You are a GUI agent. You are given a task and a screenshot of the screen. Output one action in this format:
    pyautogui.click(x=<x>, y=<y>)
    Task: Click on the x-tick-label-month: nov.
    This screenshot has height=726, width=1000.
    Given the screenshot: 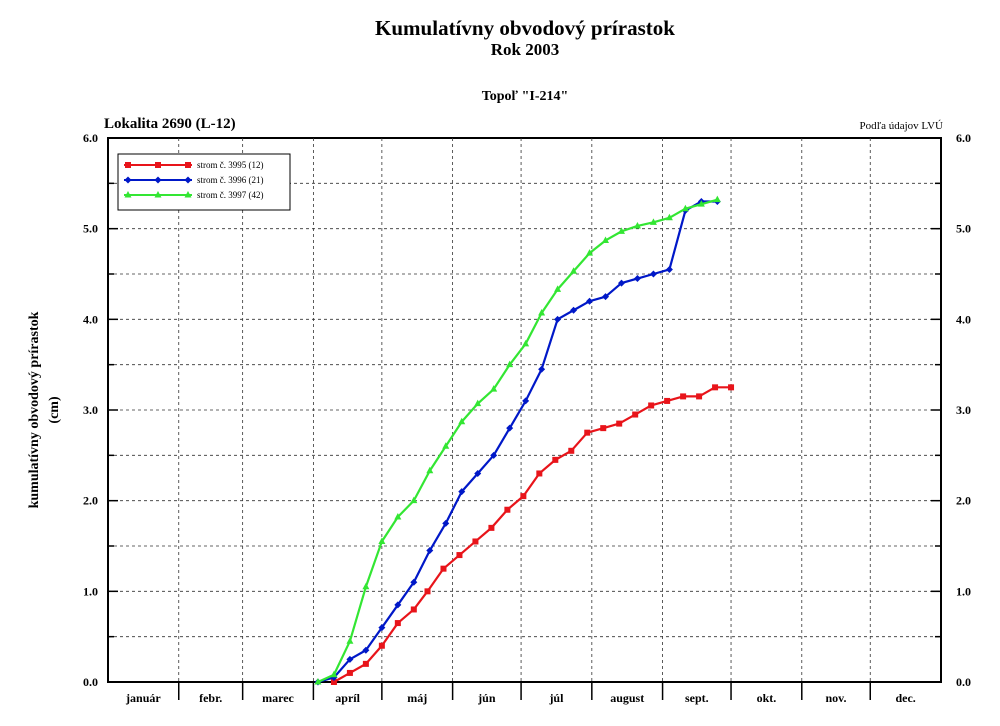 What is the action you would take?
    pyautogui.click(x=836, y=698)
    